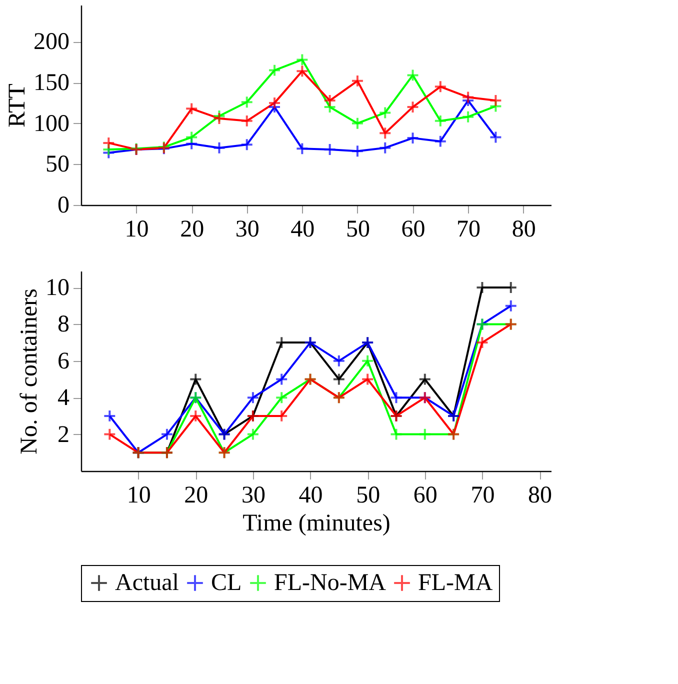  I want to click on y-tick-label: 6, so click(64, 361).